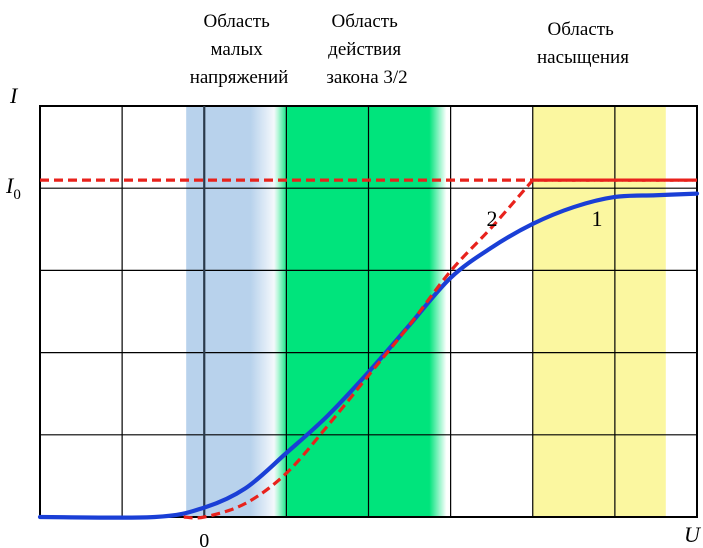 This screenshot has height=548, width=703. I want to click on i0-label-main: I, so click(10, 185).